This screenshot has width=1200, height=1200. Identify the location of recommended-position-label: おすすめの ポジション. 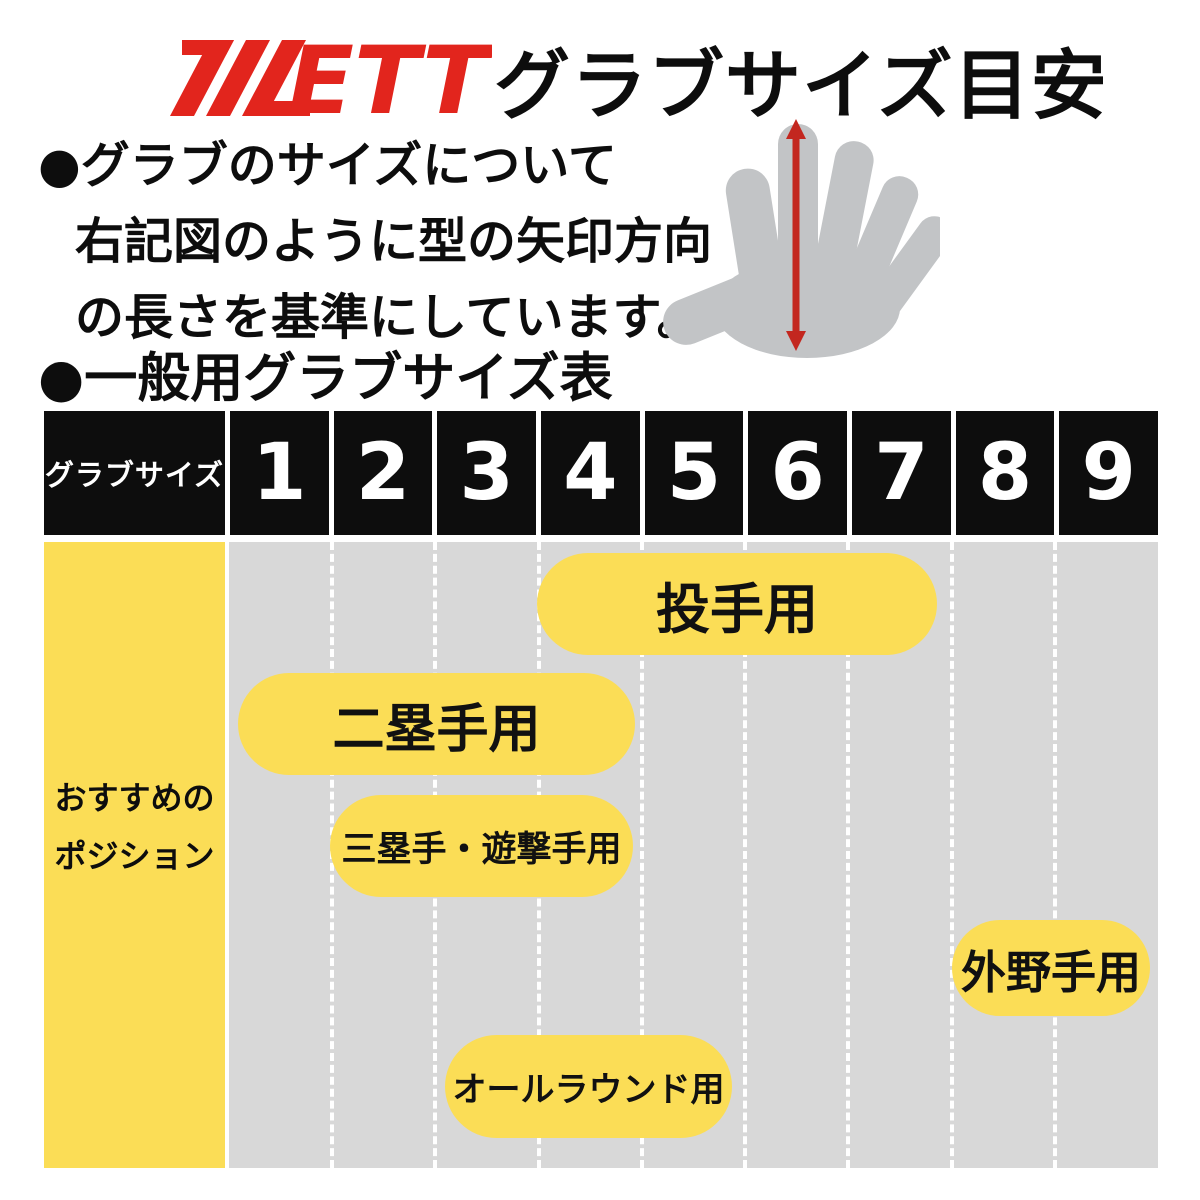
(134, 827).